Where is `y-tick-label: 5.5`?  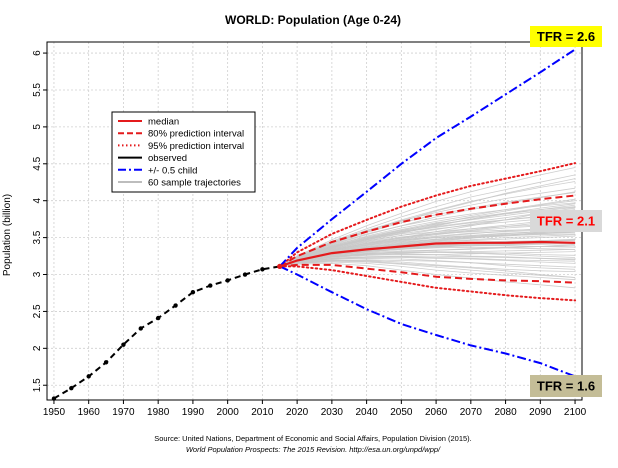 y-tick-label: 5.5 is located at coordinates (37, 90).